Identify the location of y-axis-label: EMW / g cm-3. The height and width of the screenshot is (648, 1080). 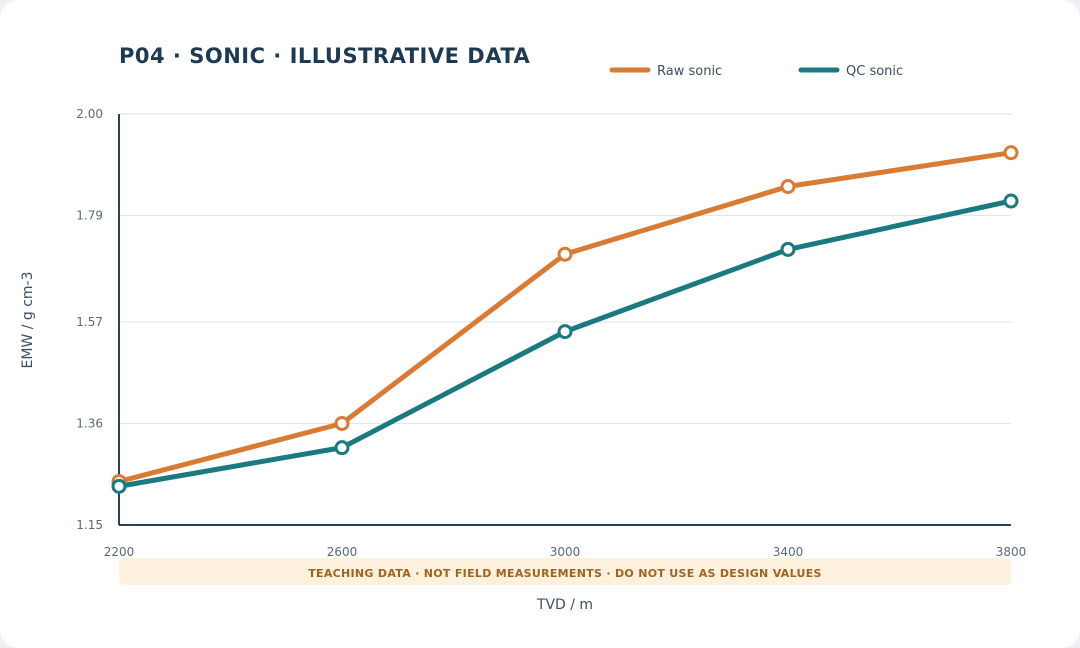
(28, 319).